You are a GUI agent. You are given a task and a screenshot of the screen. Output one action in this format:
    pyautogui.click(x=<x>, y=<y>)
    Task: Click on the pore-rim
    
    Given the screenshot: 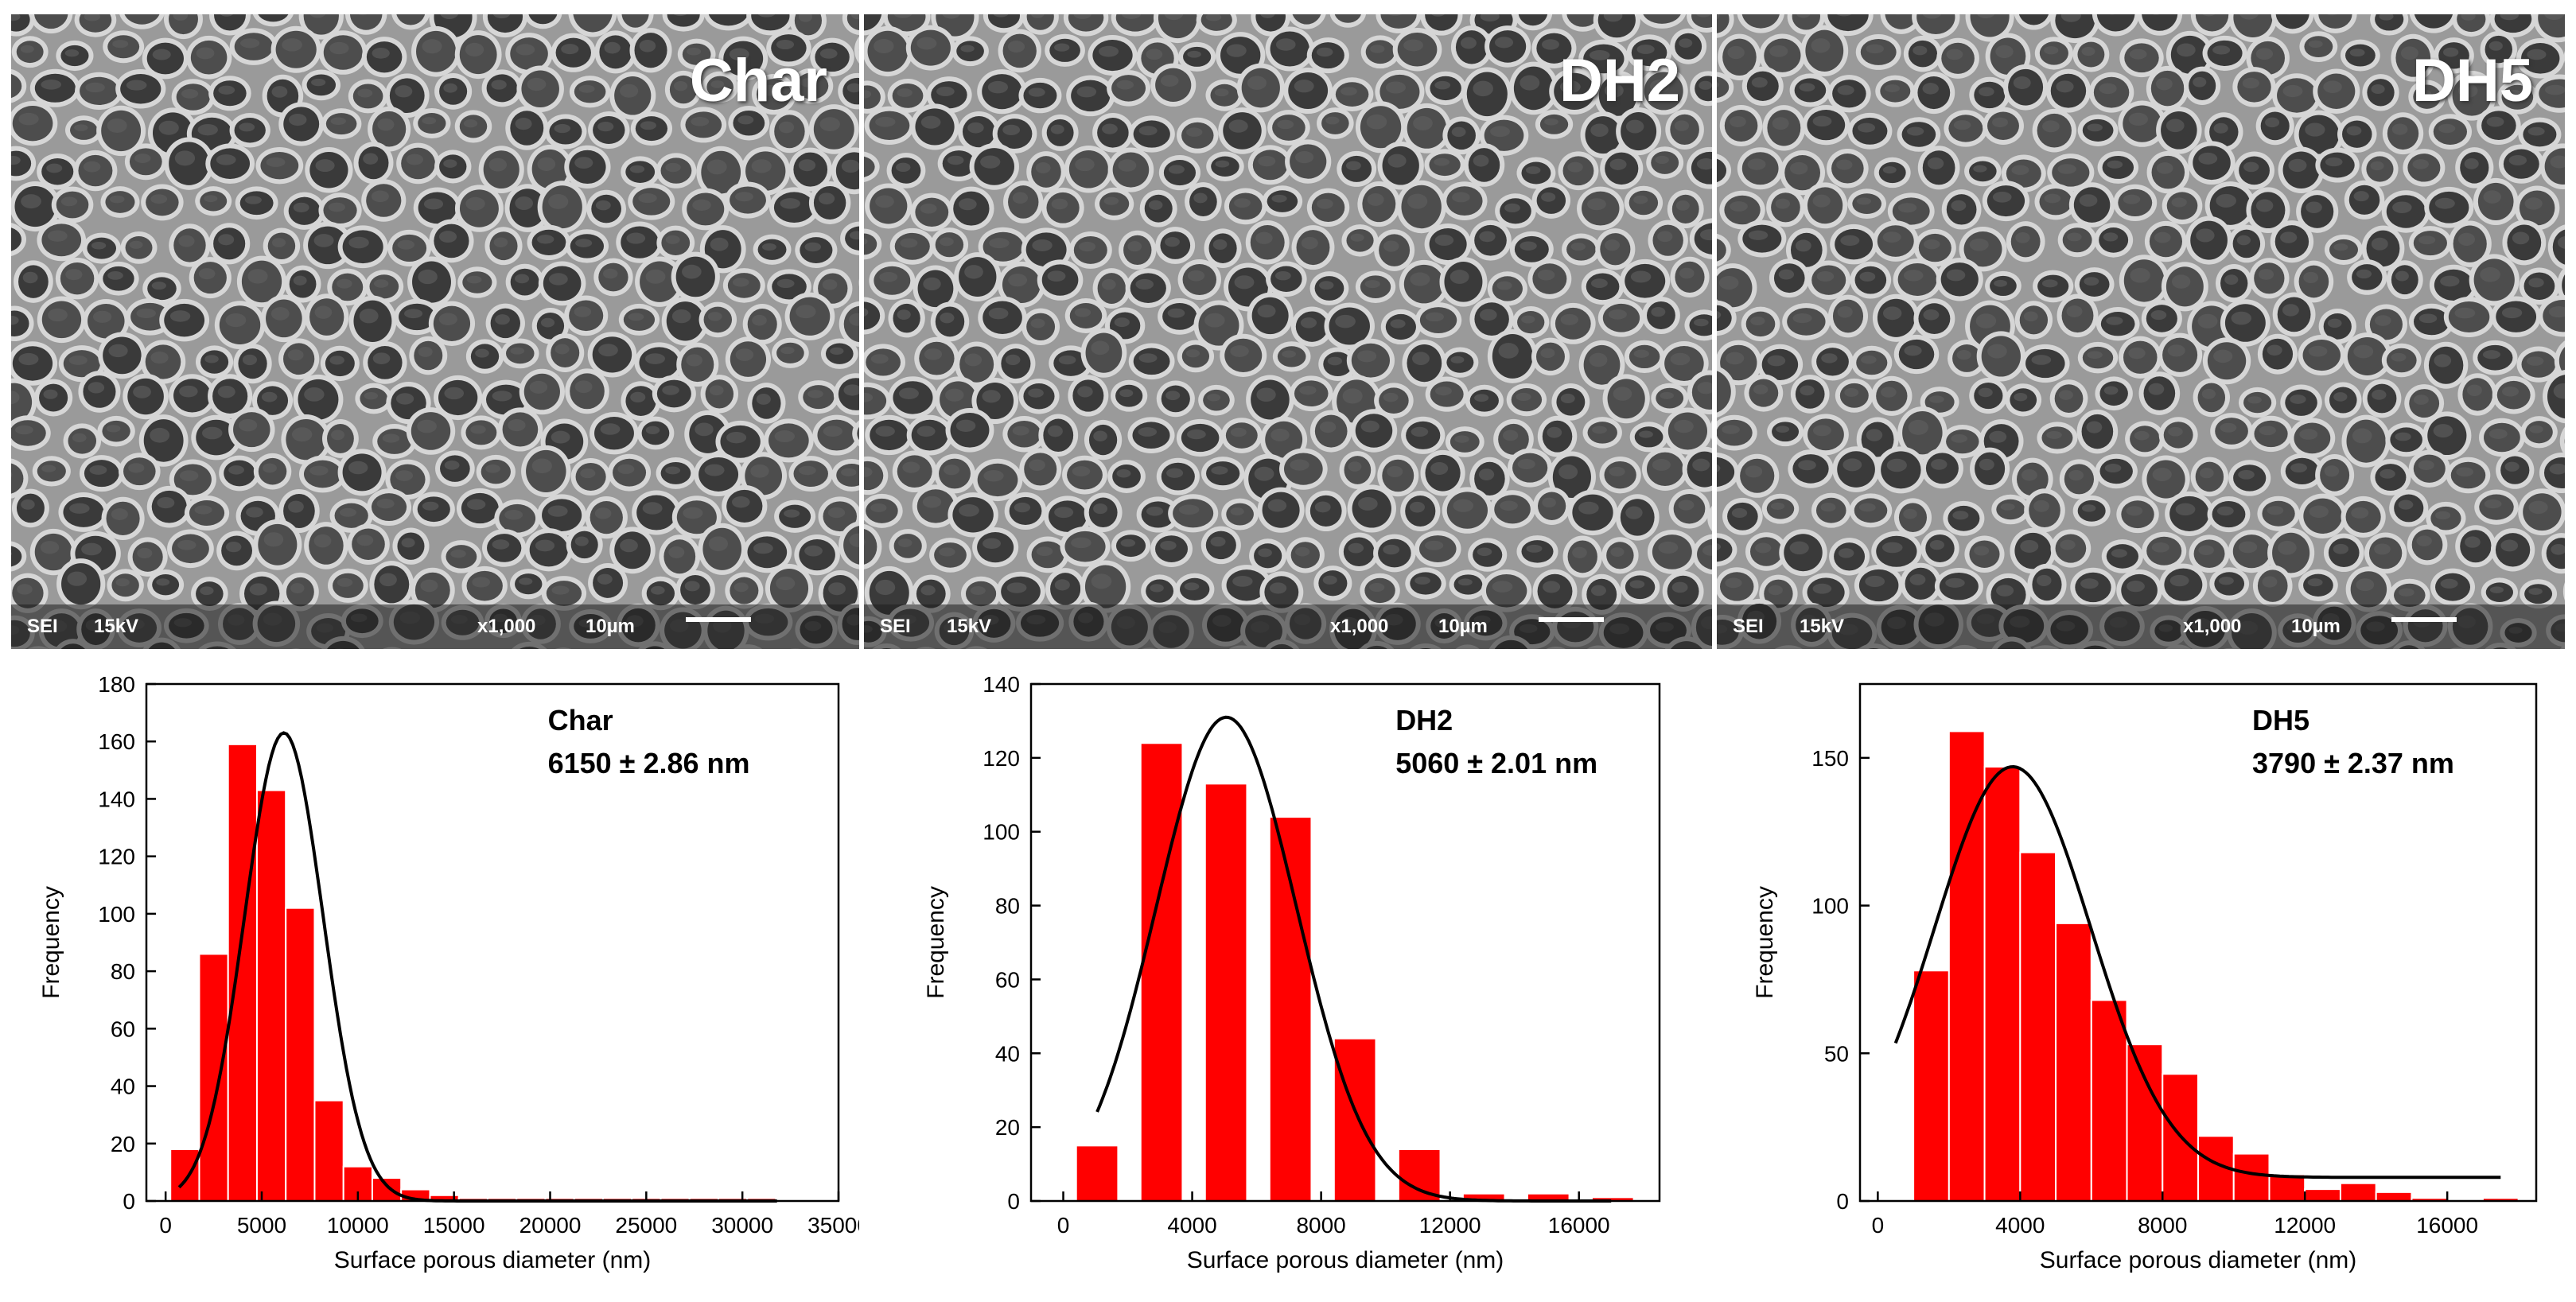 What is the action you would take?
    pyautogui.click(x=2561, y=285)
    